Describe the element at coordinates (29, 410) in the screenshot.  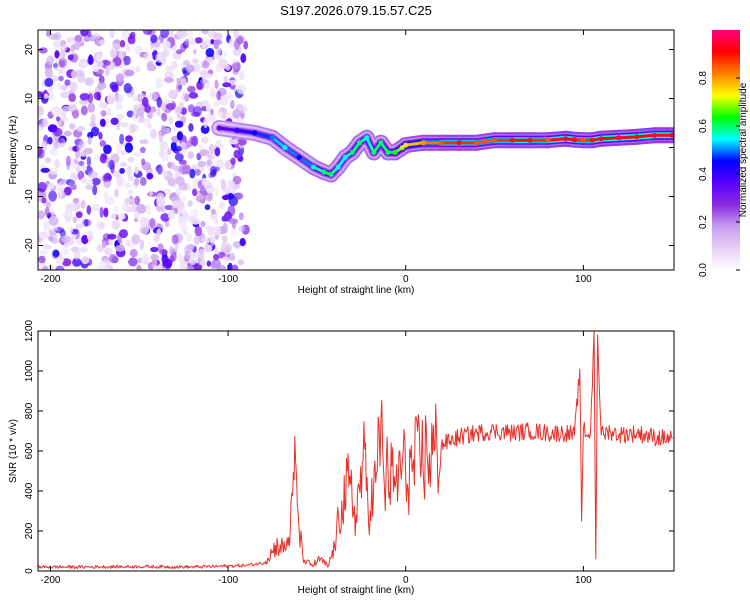
I see `y-tick-label: 800` at that location.